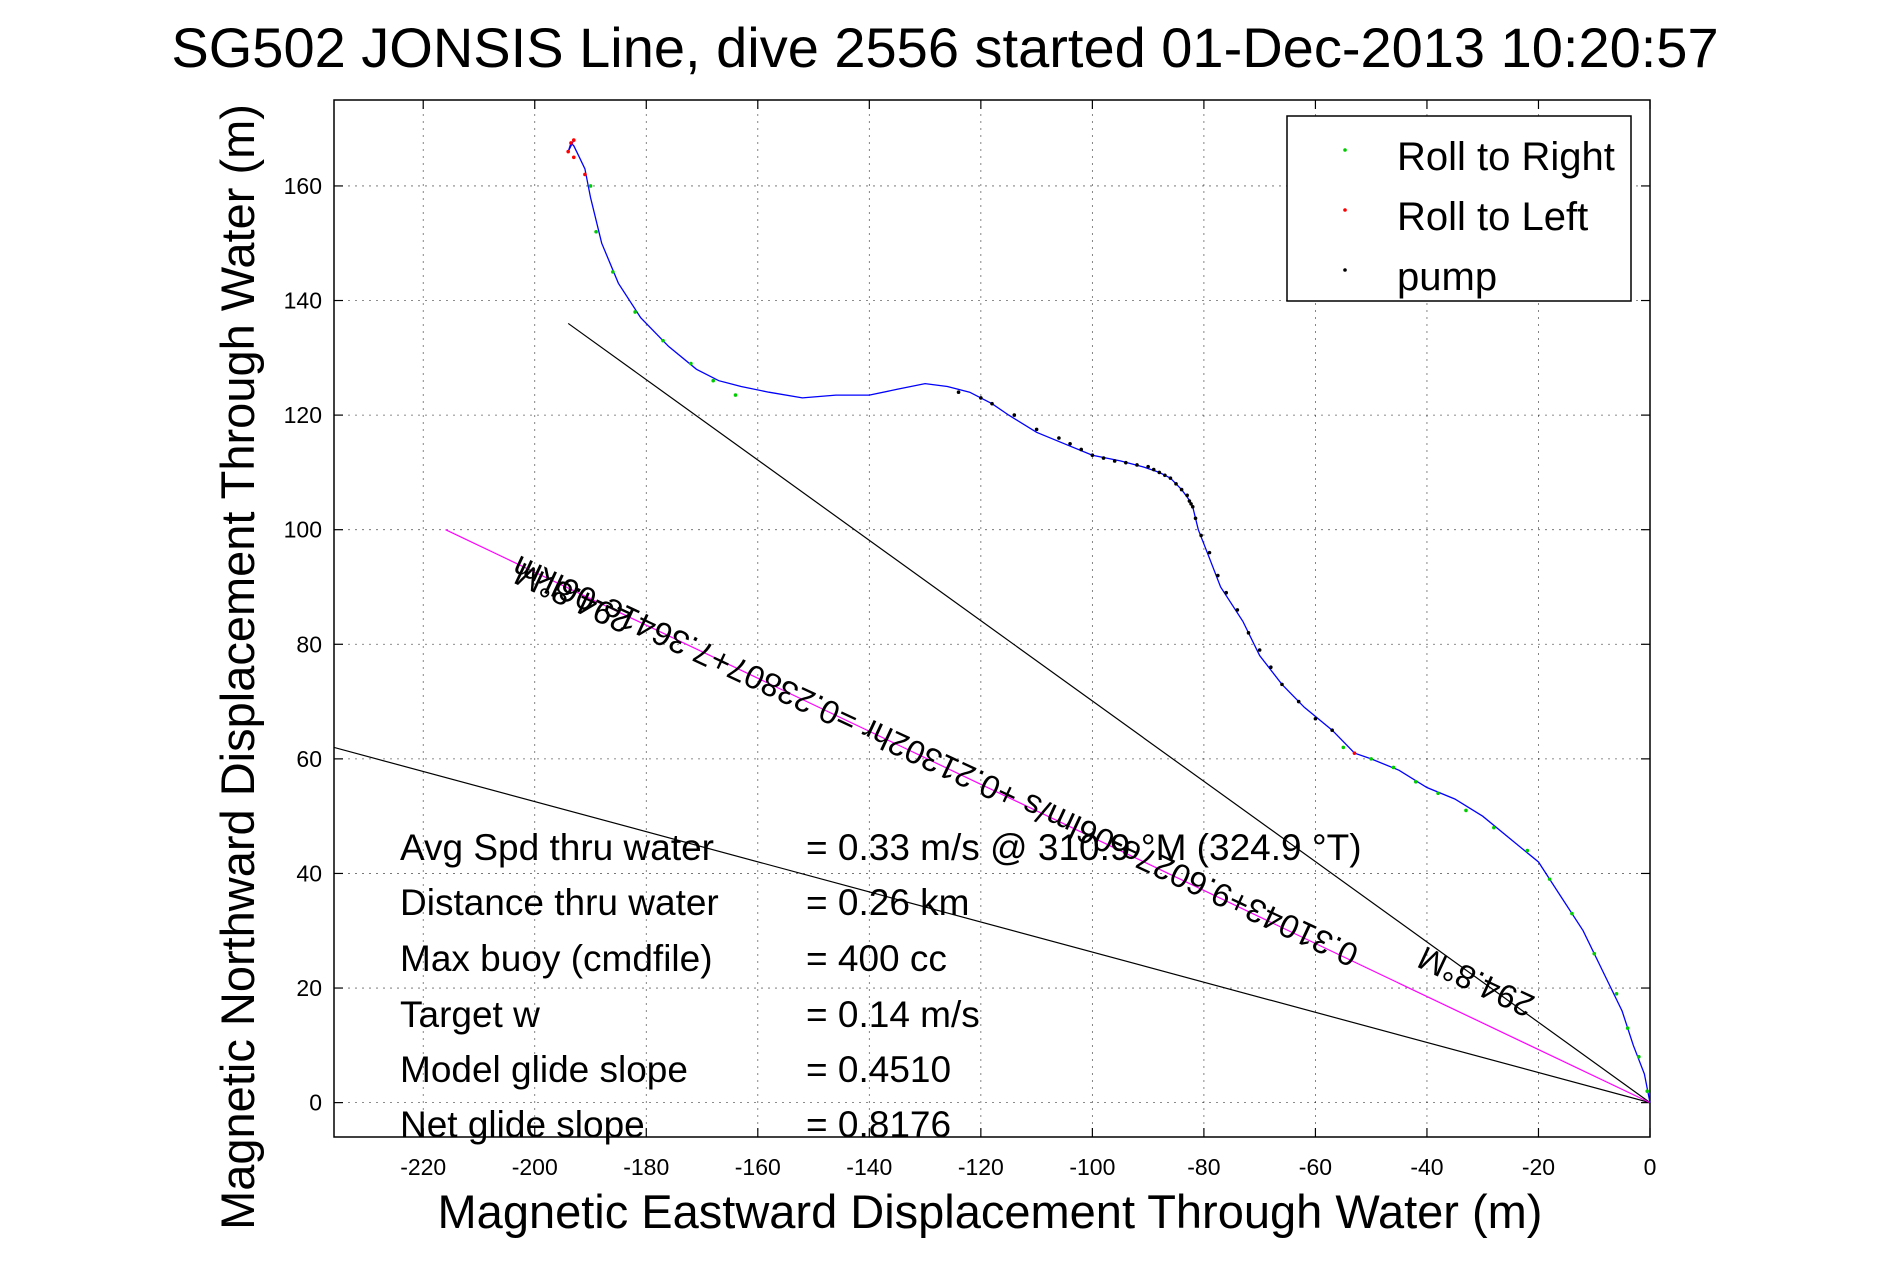  I want to click on legend: Roll to Right Roll to Left pump, so click(1459, 208).